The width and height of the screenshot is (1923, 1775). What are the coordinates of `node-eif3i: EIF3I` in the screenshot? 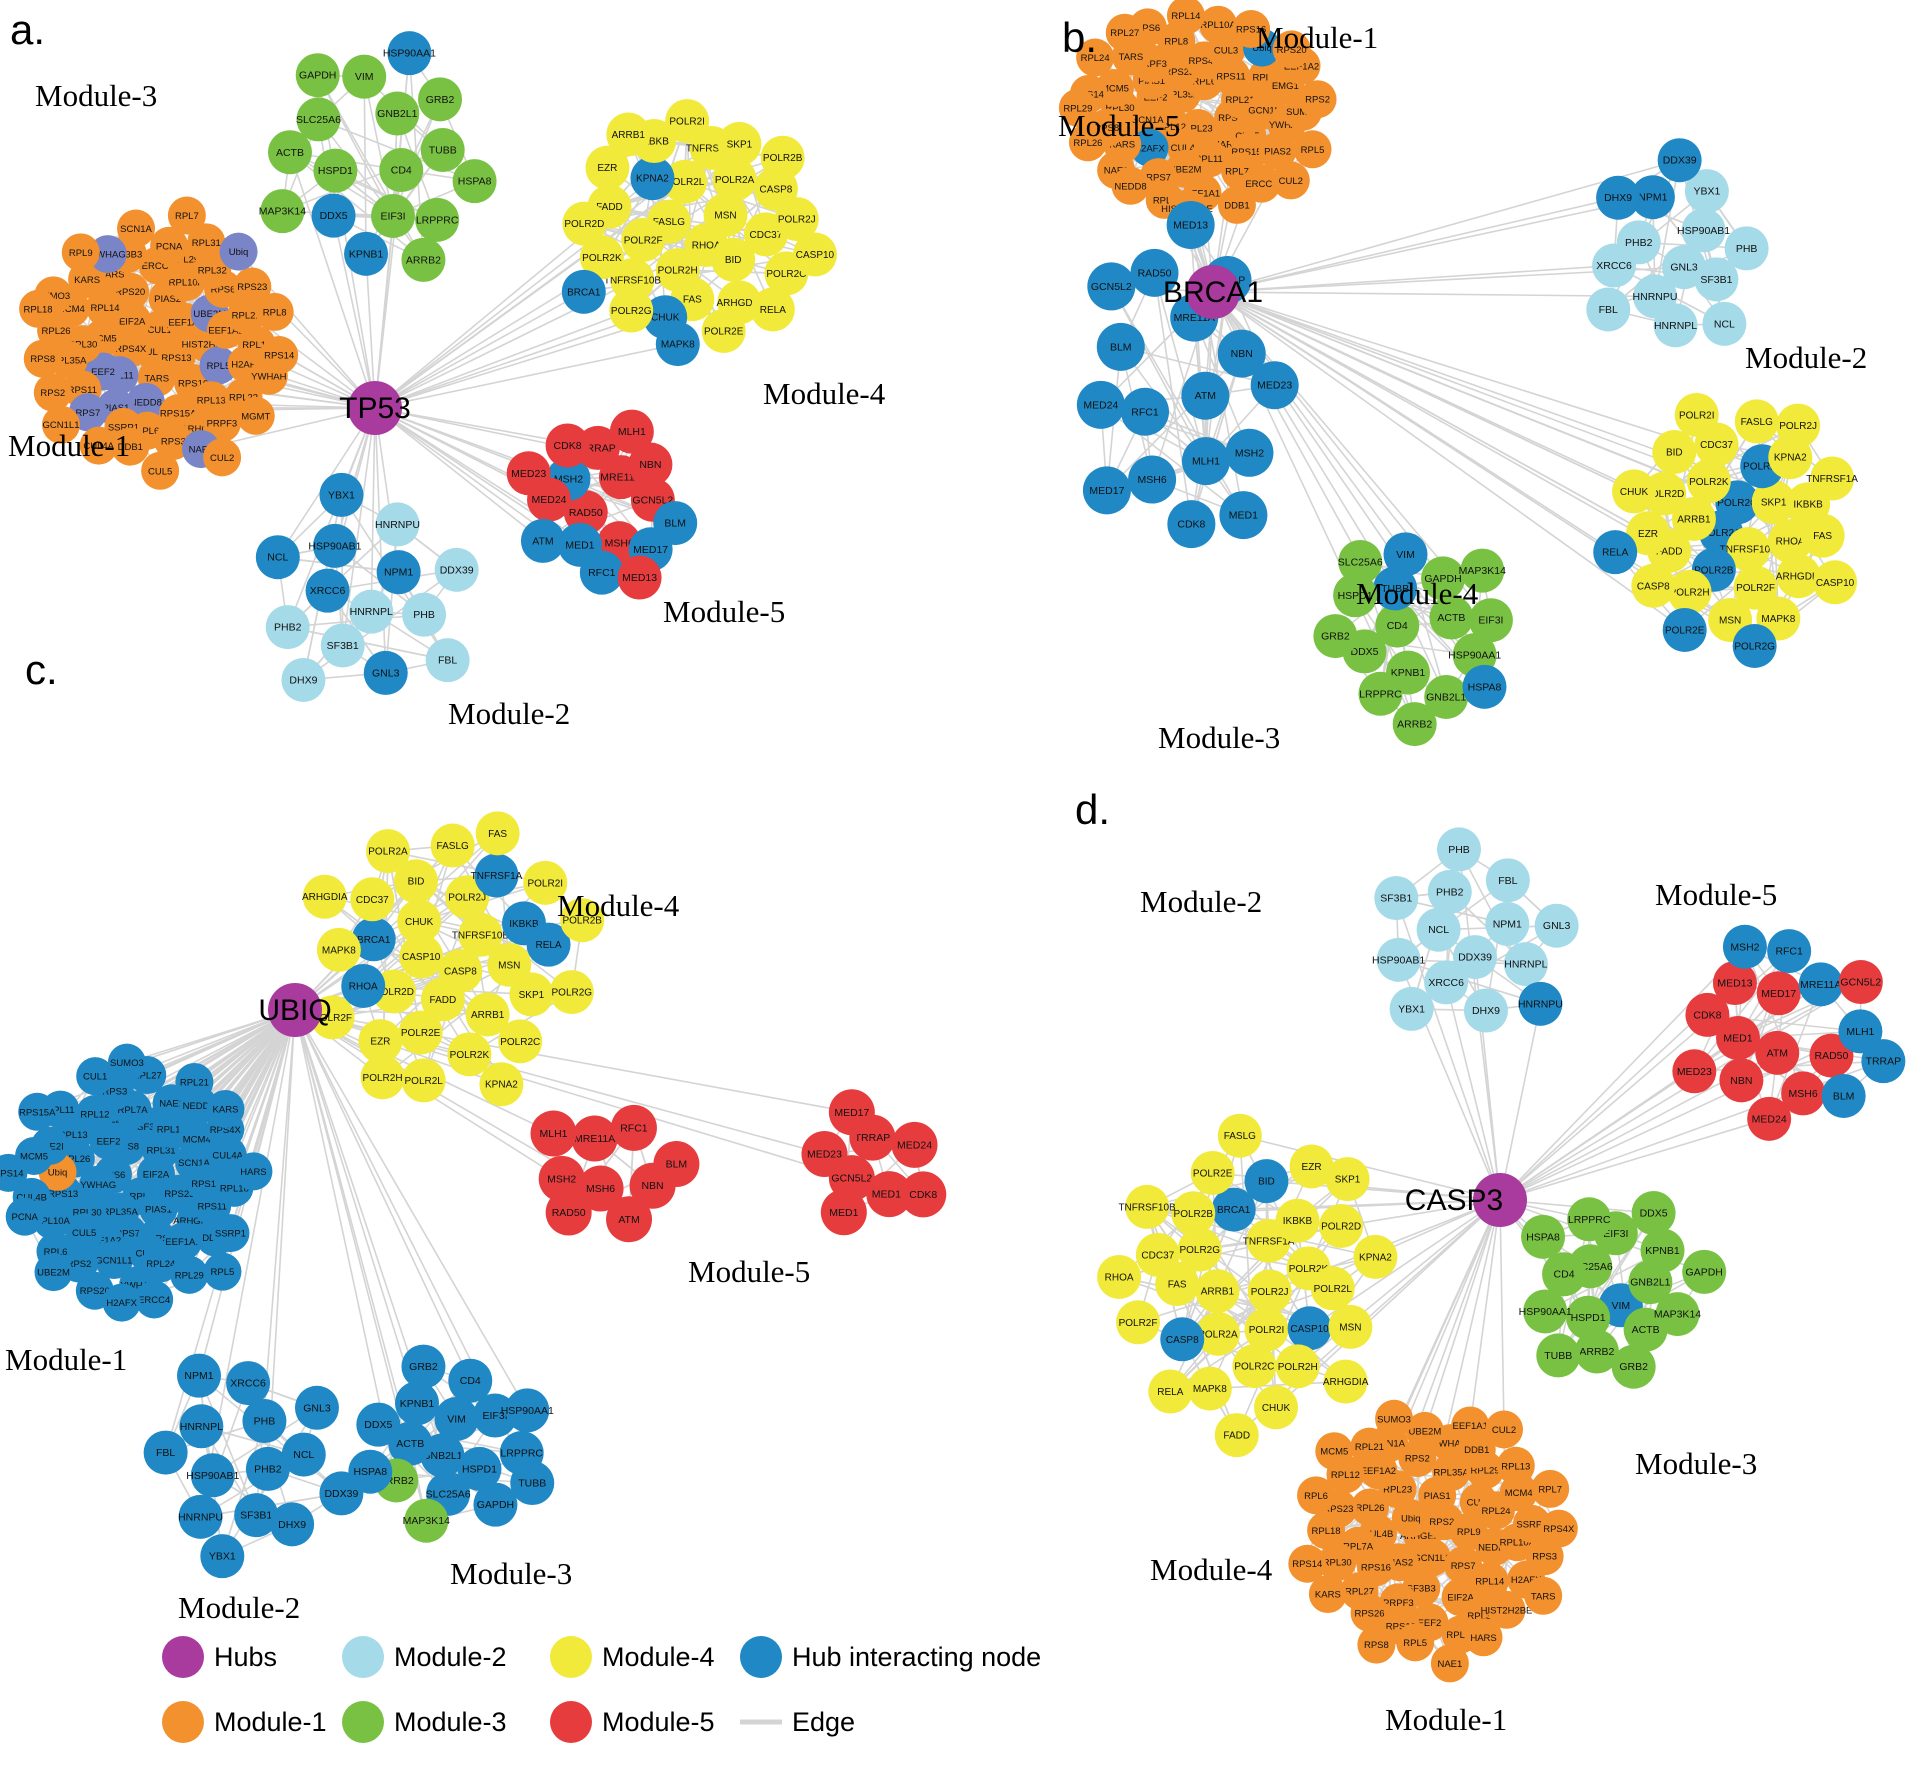 It's located at (393, 215).